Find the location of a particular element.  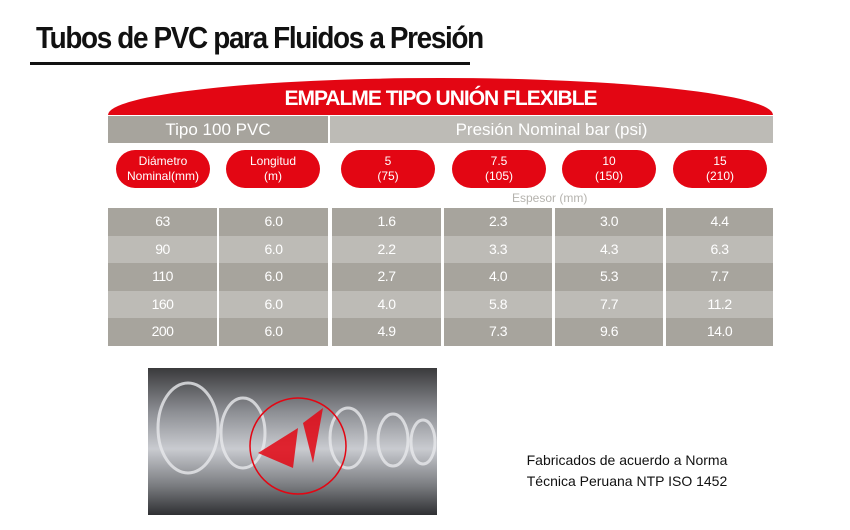

column-header-line1: Diámetro is located at coordinates (163, 161).